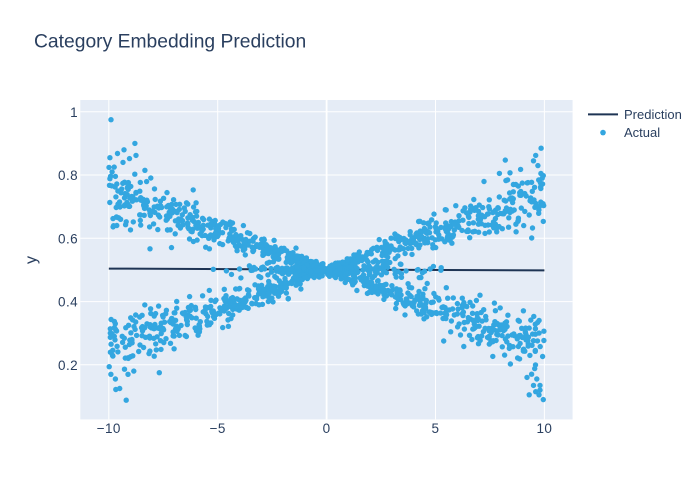  I want to click on svg-text: −10, so click(109, 428).